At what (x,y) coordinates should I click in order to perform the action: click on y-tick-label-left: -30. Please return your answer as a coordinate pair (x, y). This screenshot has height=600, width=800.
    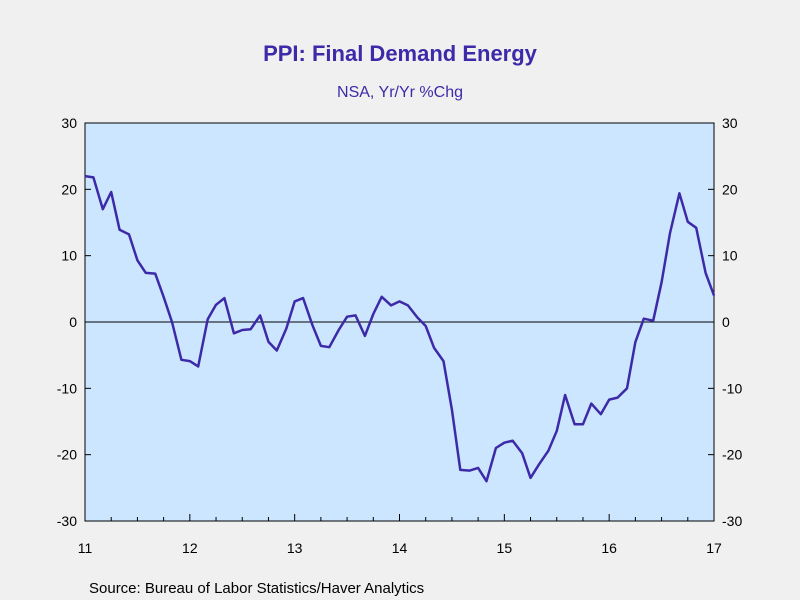
    Looking at the image, I should click on (67, 521).